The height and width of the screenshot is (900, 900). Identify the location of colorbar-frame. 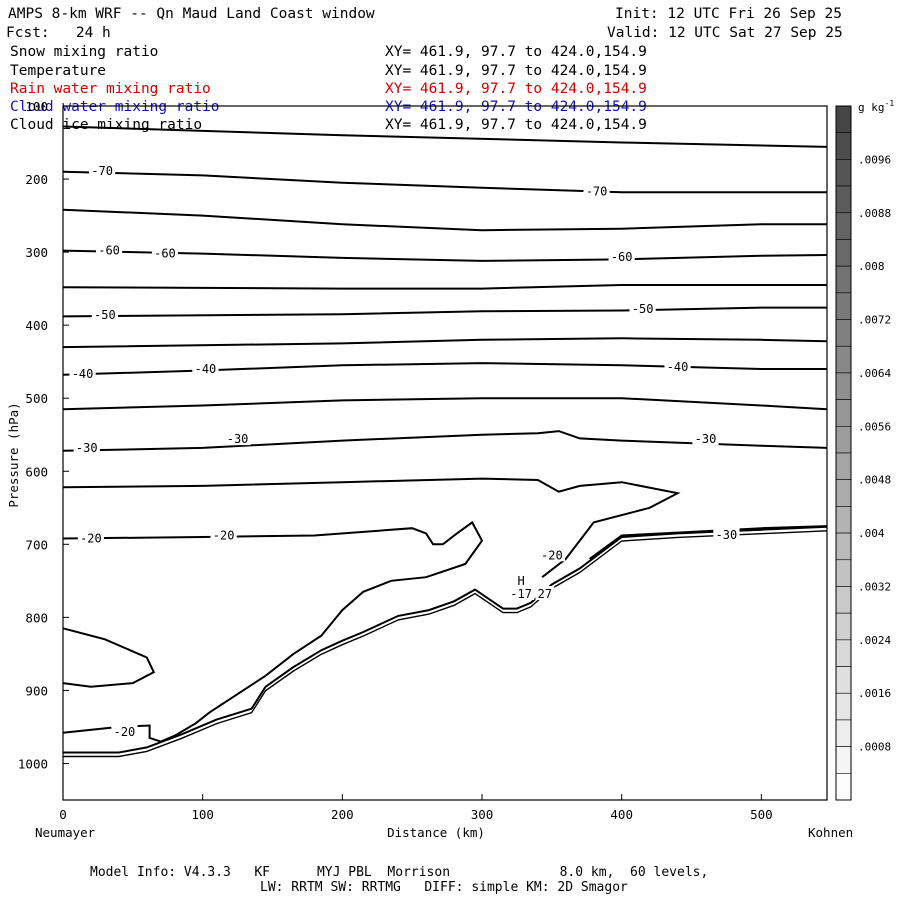
(843, 453).